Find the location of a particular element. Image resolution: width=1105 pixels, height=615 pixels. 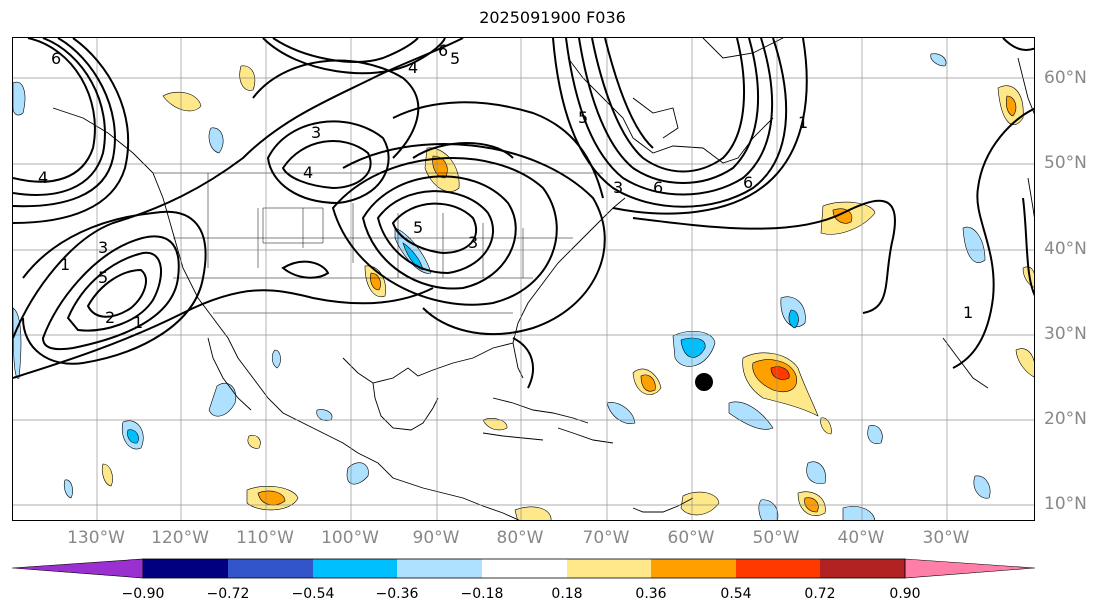

state-borders is located at coordinates (378, 243).